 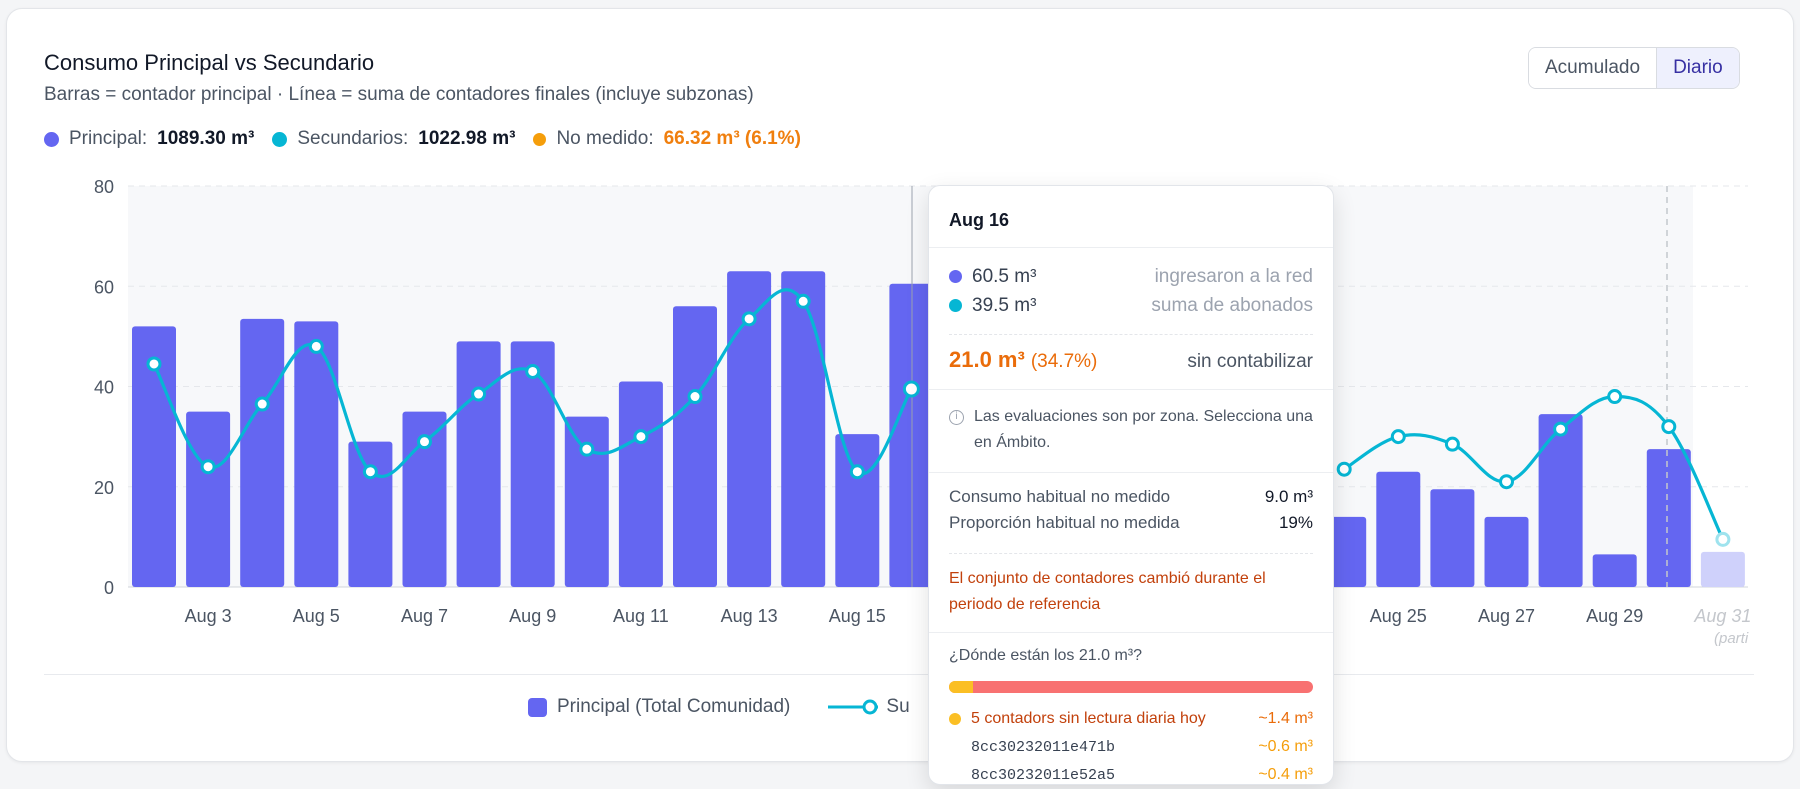 I want to click on tooltip-secundarios-label: suma de abonados, so click(x=1232, y=305).